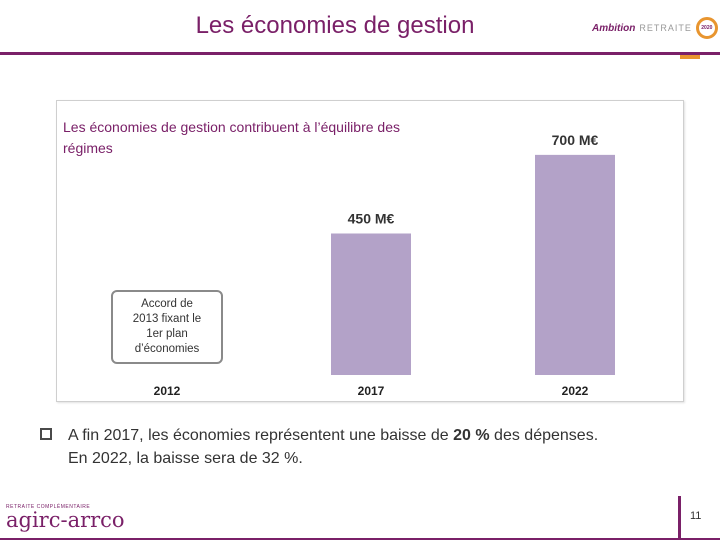 The height and width of the screenshot is (540, 720). Describe the element at coordinates (167, 391) in the screenshot. I see `tick-label-2012: 2012` at that location.